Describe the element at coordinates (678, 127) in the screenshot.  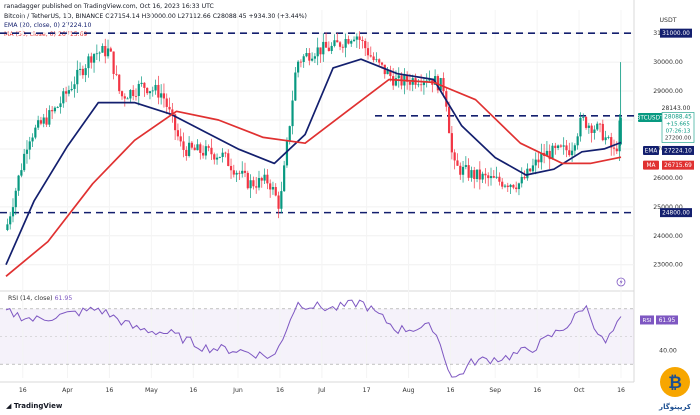
I see `btc-info-box` at that location.